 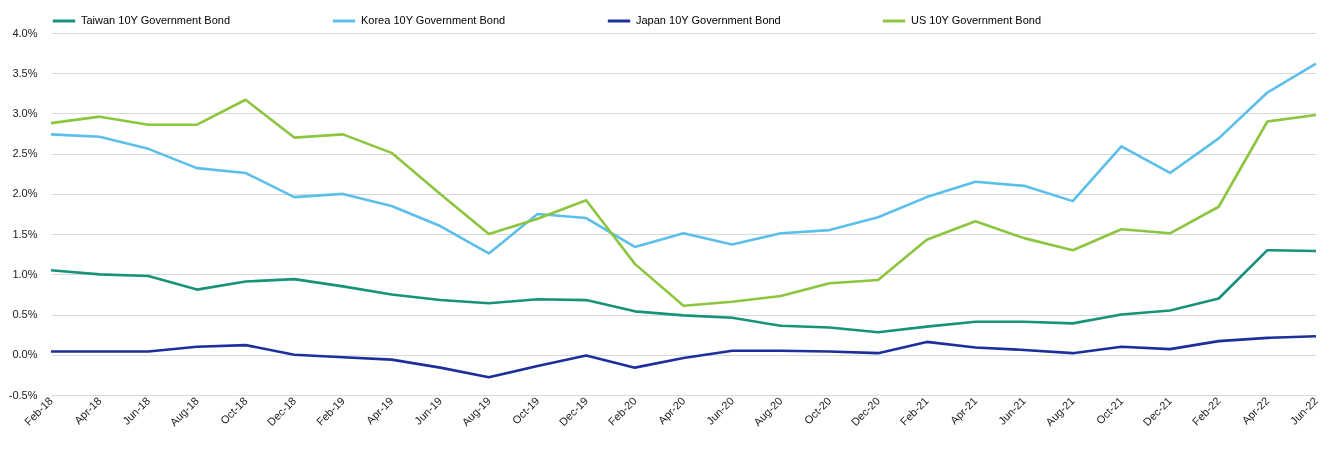 I want to click on y-tick-label: 2.5%, so click(x=25, y=153).